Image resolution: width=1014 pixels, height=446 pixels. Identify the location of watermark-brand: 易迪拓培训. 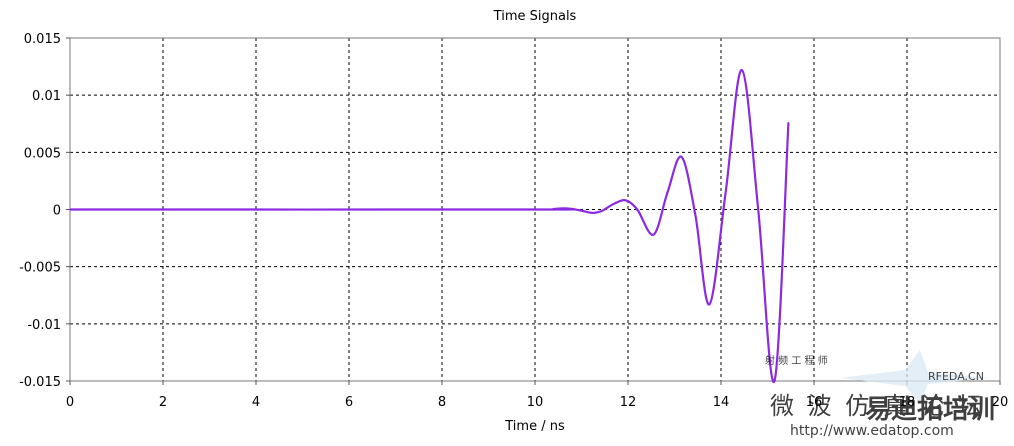
(930, 410).